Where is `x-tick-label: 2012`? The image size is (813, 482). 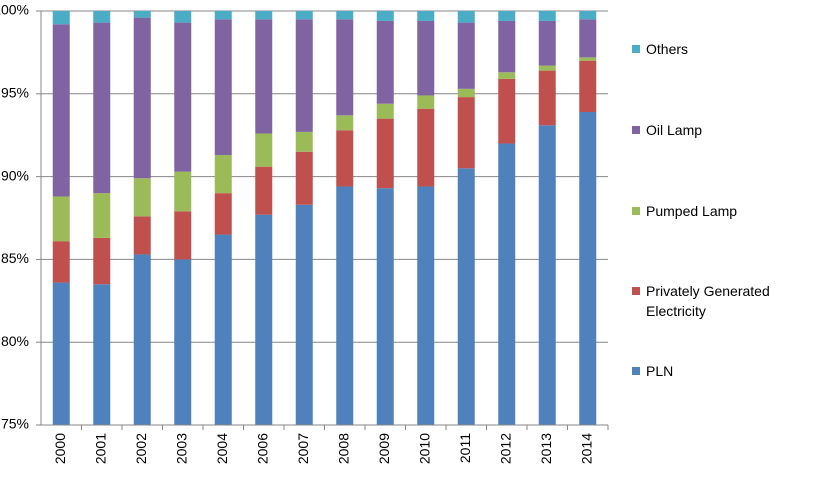
x-tick-label: 2012 is located at coordinates (505, 448).